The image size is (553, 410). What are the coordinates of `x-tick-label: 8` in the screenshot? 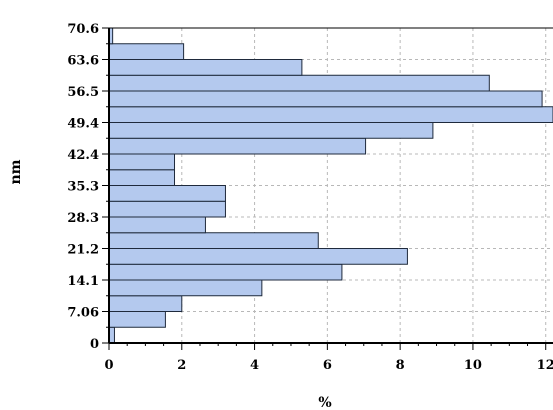 It's located at (400, 365).